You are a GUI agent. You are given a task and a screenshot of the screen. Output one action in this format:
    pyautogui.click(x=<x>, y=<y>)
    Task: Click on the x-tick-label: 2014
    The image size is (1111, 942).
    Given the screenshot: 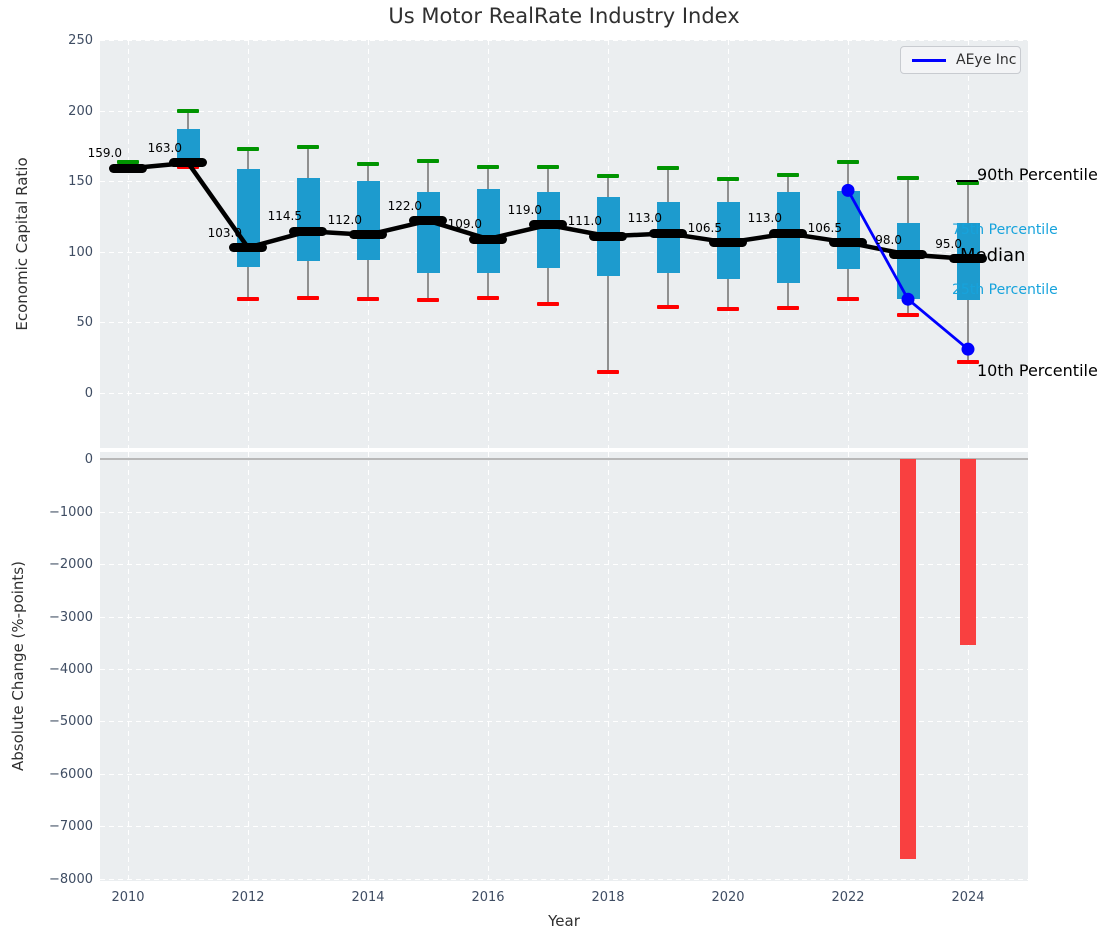 What is the action you would take?
    pyautogui.click(x=368, y=897)
    